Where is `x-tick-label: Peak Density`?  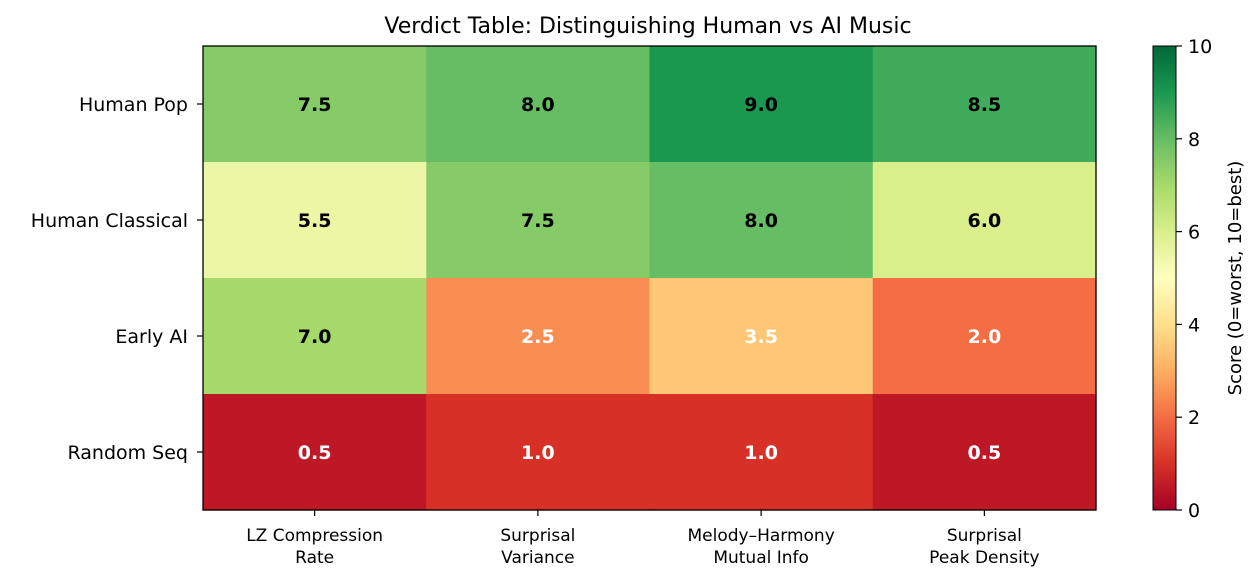
x-tick-label: Peak Density is located at coordinates (984, 558).